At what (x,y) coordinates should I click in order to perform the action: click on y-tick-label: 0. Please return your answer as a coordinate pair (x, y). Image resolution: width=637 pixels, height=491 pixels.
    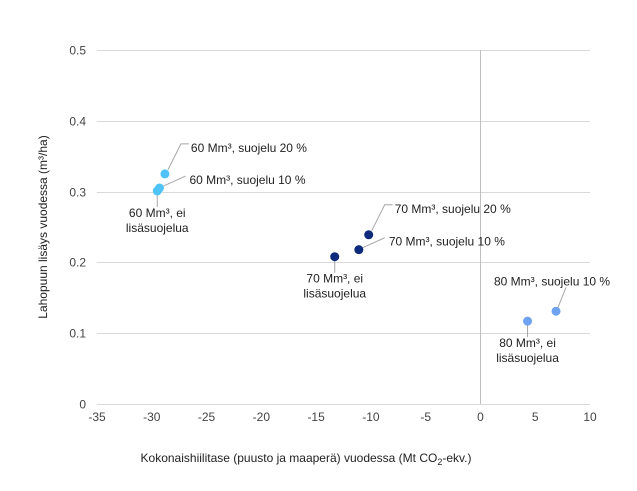
    Looking at the image, I should click on (82, 405).